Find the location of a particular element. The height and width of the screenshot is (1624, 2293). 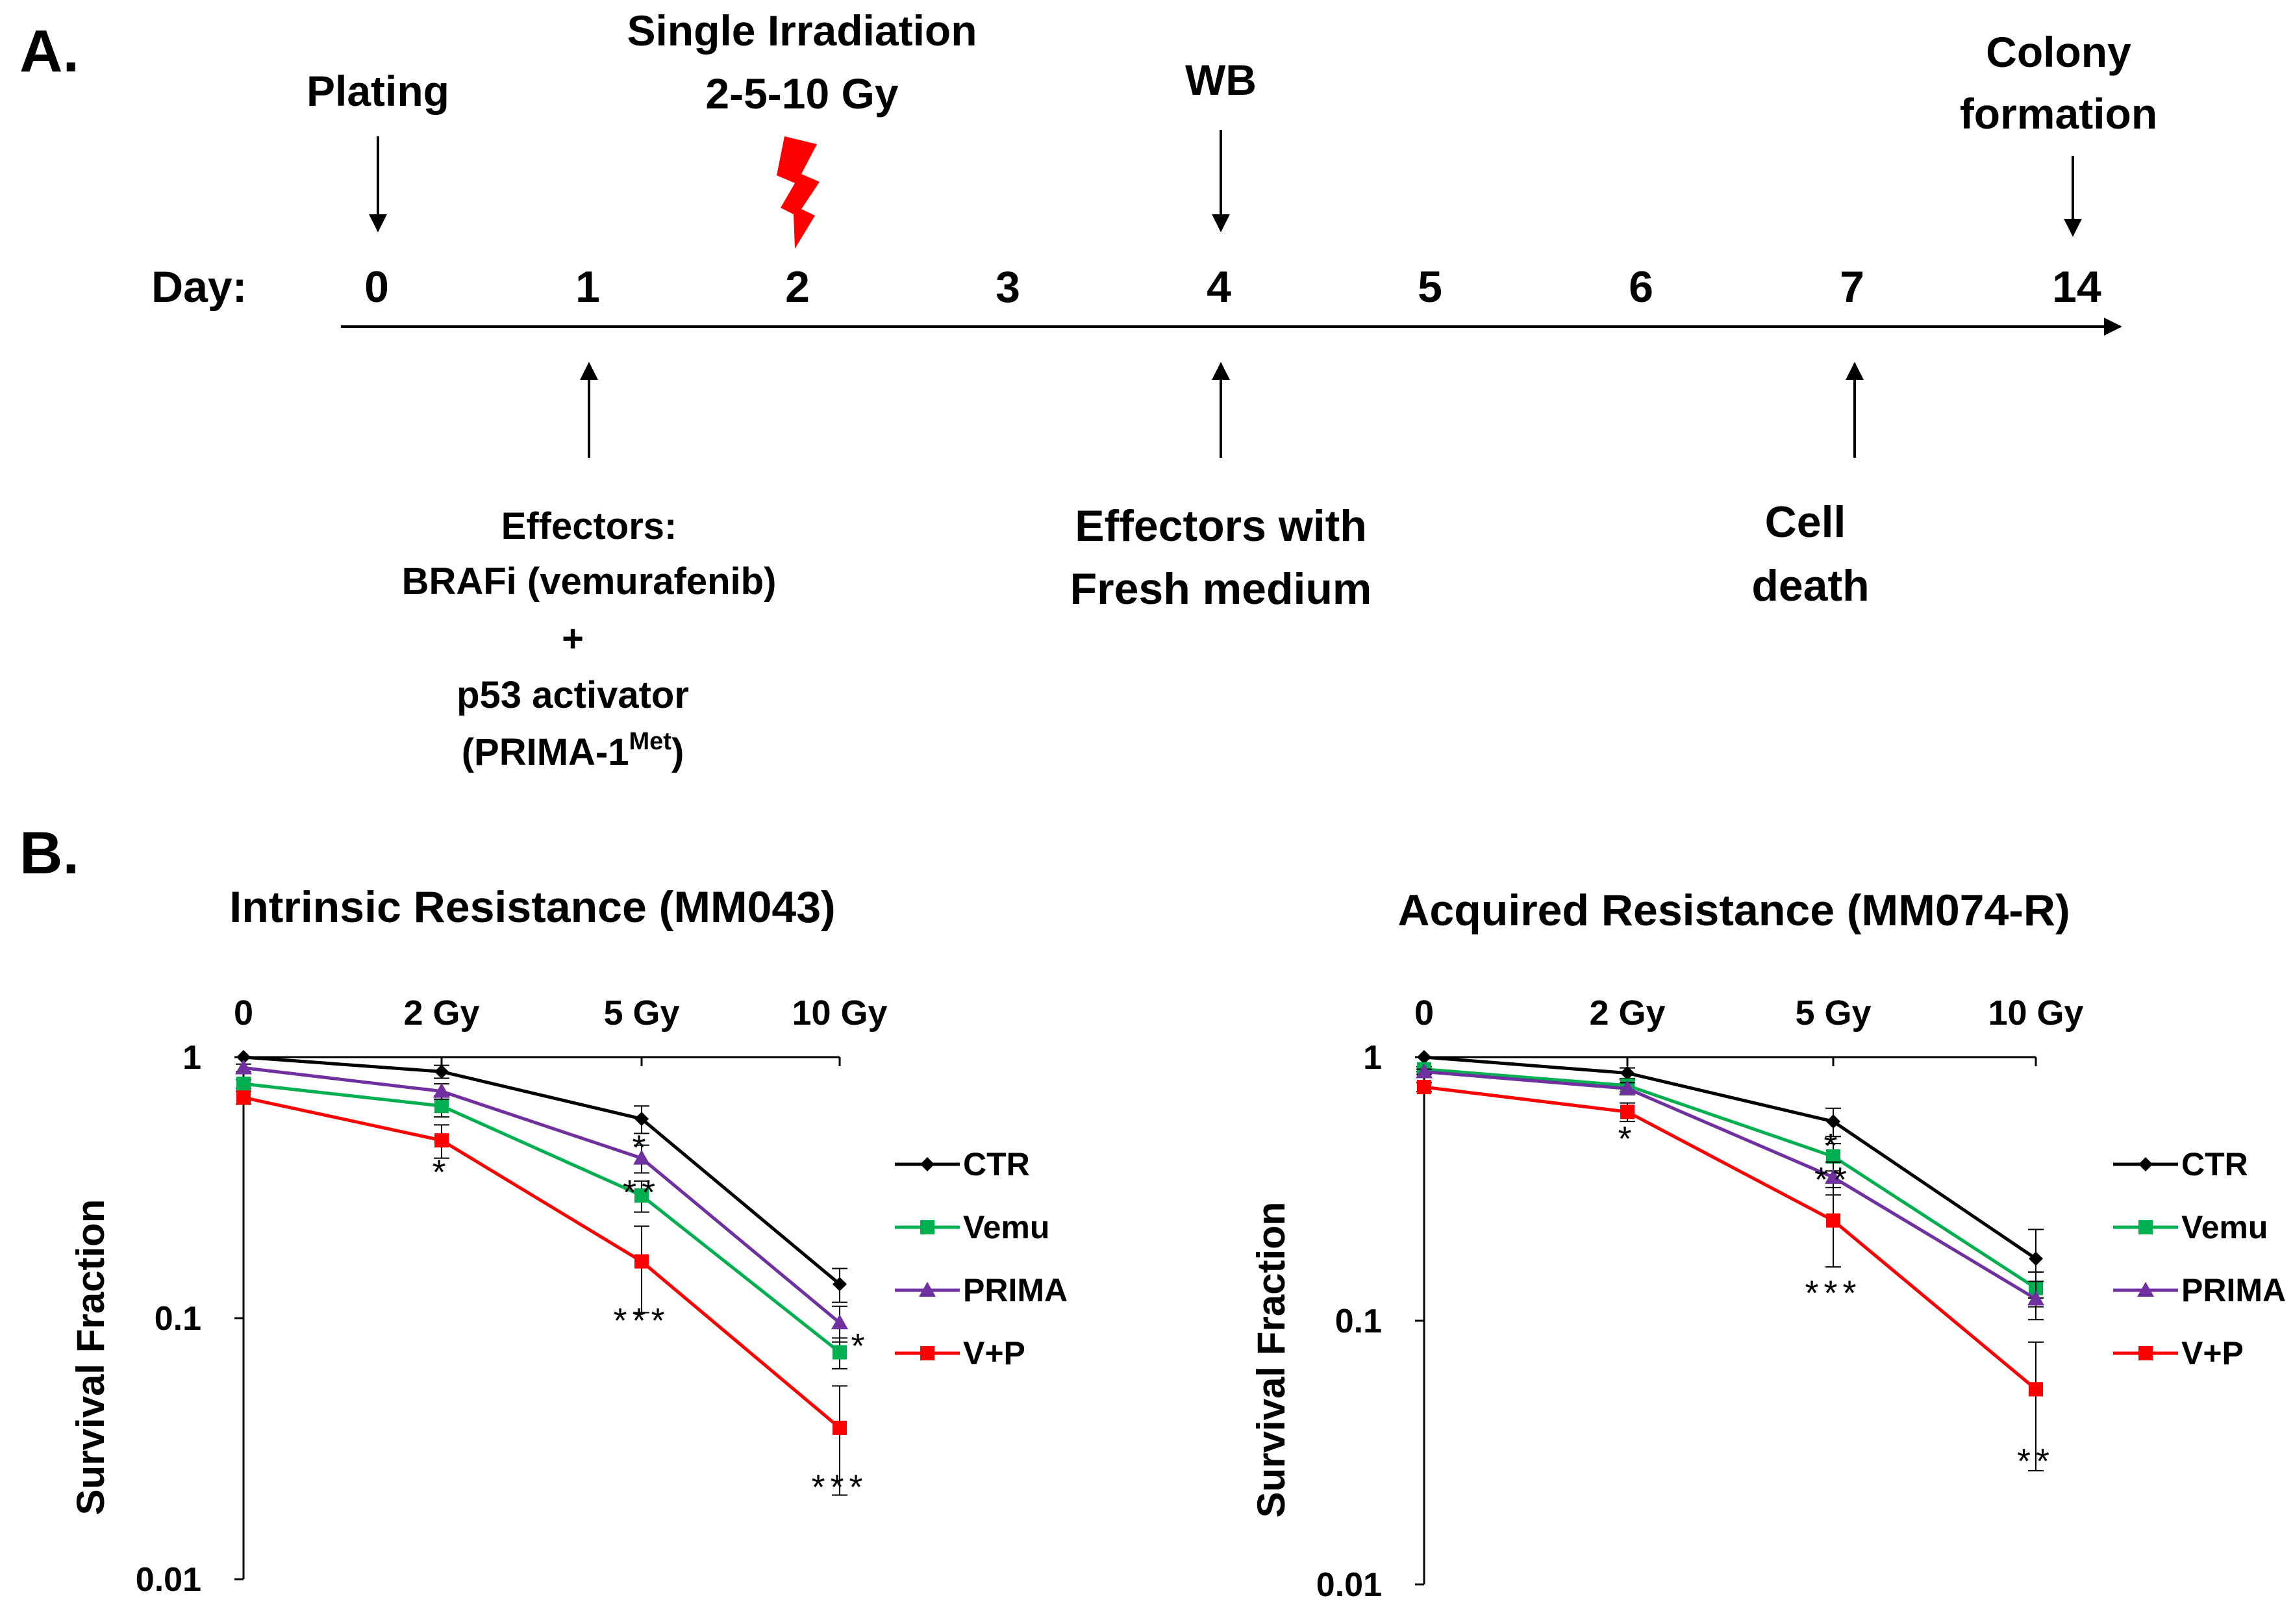

event-effectors-line1: Effectors: is located at coordinates (589, 526).